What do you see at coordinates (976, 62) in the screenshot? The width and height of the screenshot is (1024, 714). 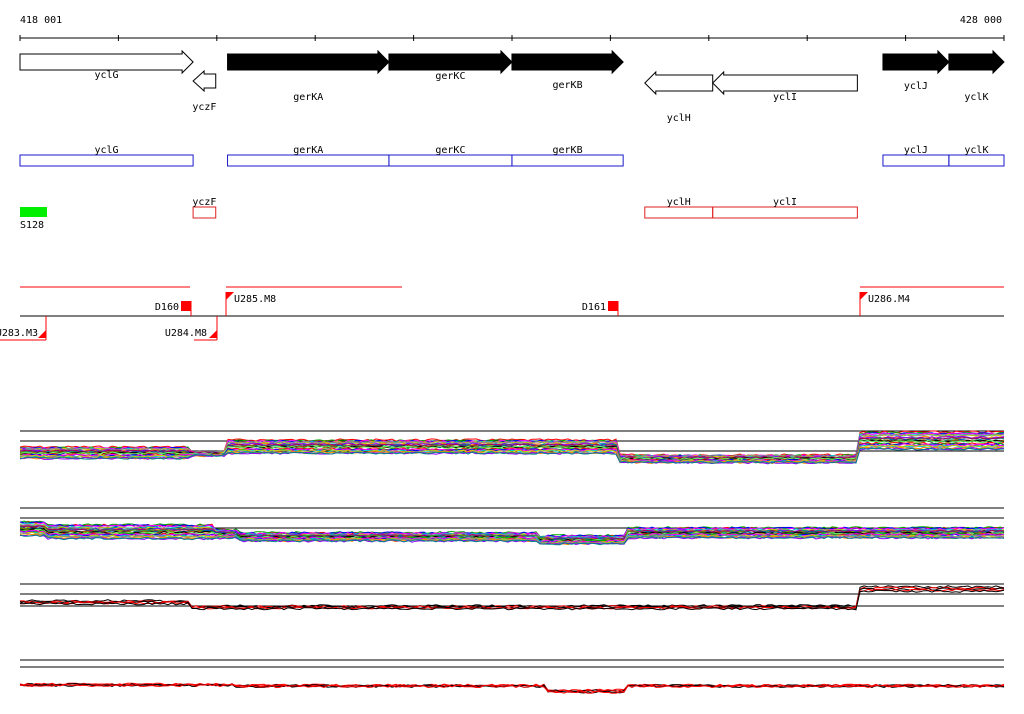 I see `gene-arrow-yclk` at bounding box center [976, 62].